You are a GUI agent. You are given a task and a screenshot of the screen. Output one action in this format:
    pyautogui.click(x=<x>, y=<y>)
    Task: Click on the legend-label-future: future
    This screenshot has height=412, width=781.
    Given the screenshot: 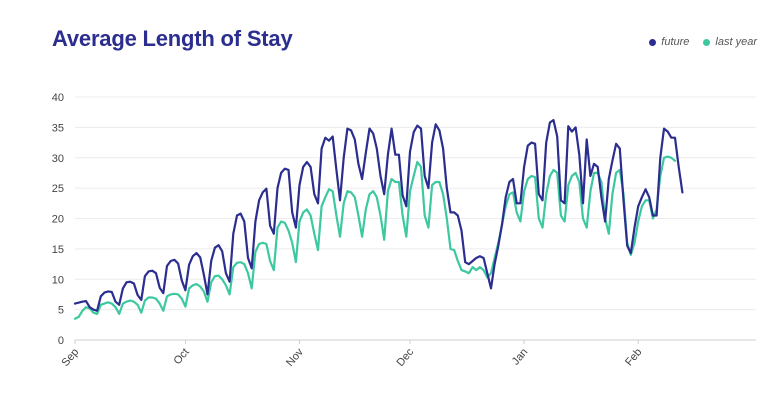 What is the action you would take?
    pyautogui.click(x=675, y=42)
    